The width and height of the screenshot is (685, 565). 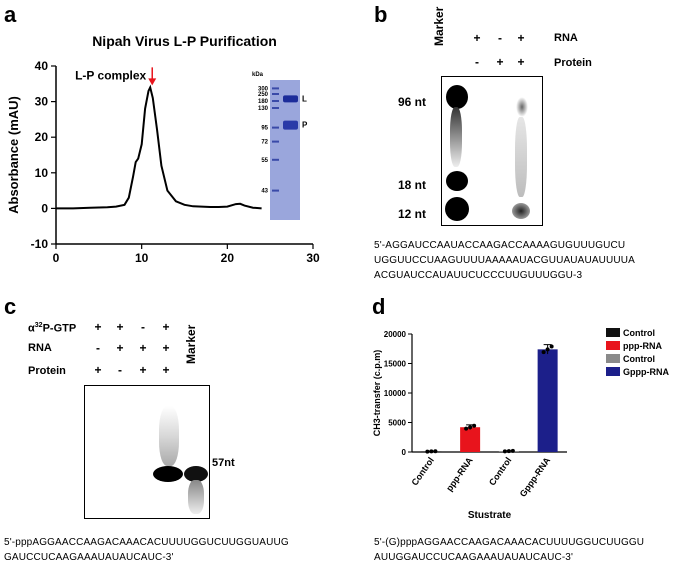 What do you see at coordinates (397, 423) in the screenshot?
I see `chart-d-y-tick-label: 5000` at bounding box center [397, 423].